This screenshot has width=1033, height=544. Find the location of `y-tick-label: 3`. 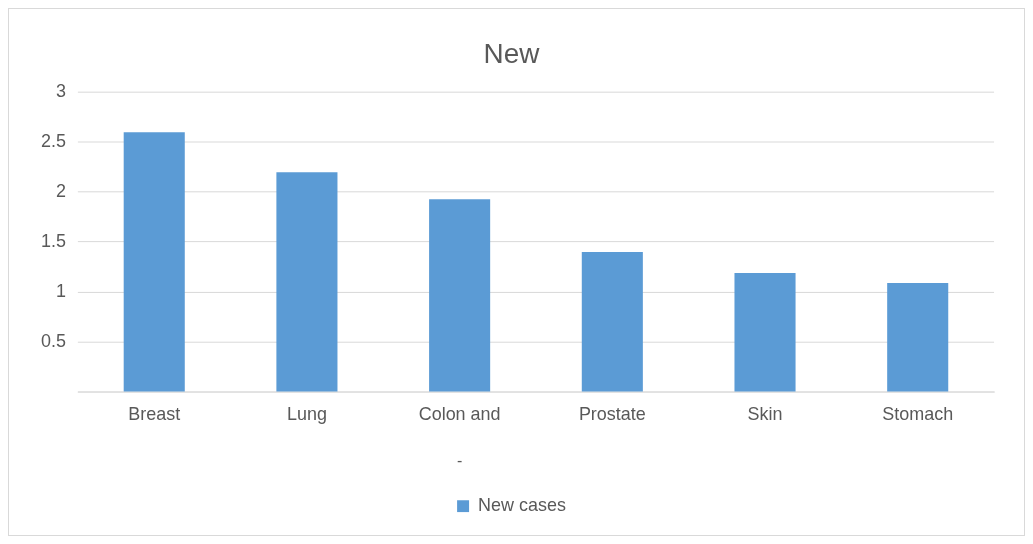

y-tick-label: 3 is located at coordinates (60, 91).